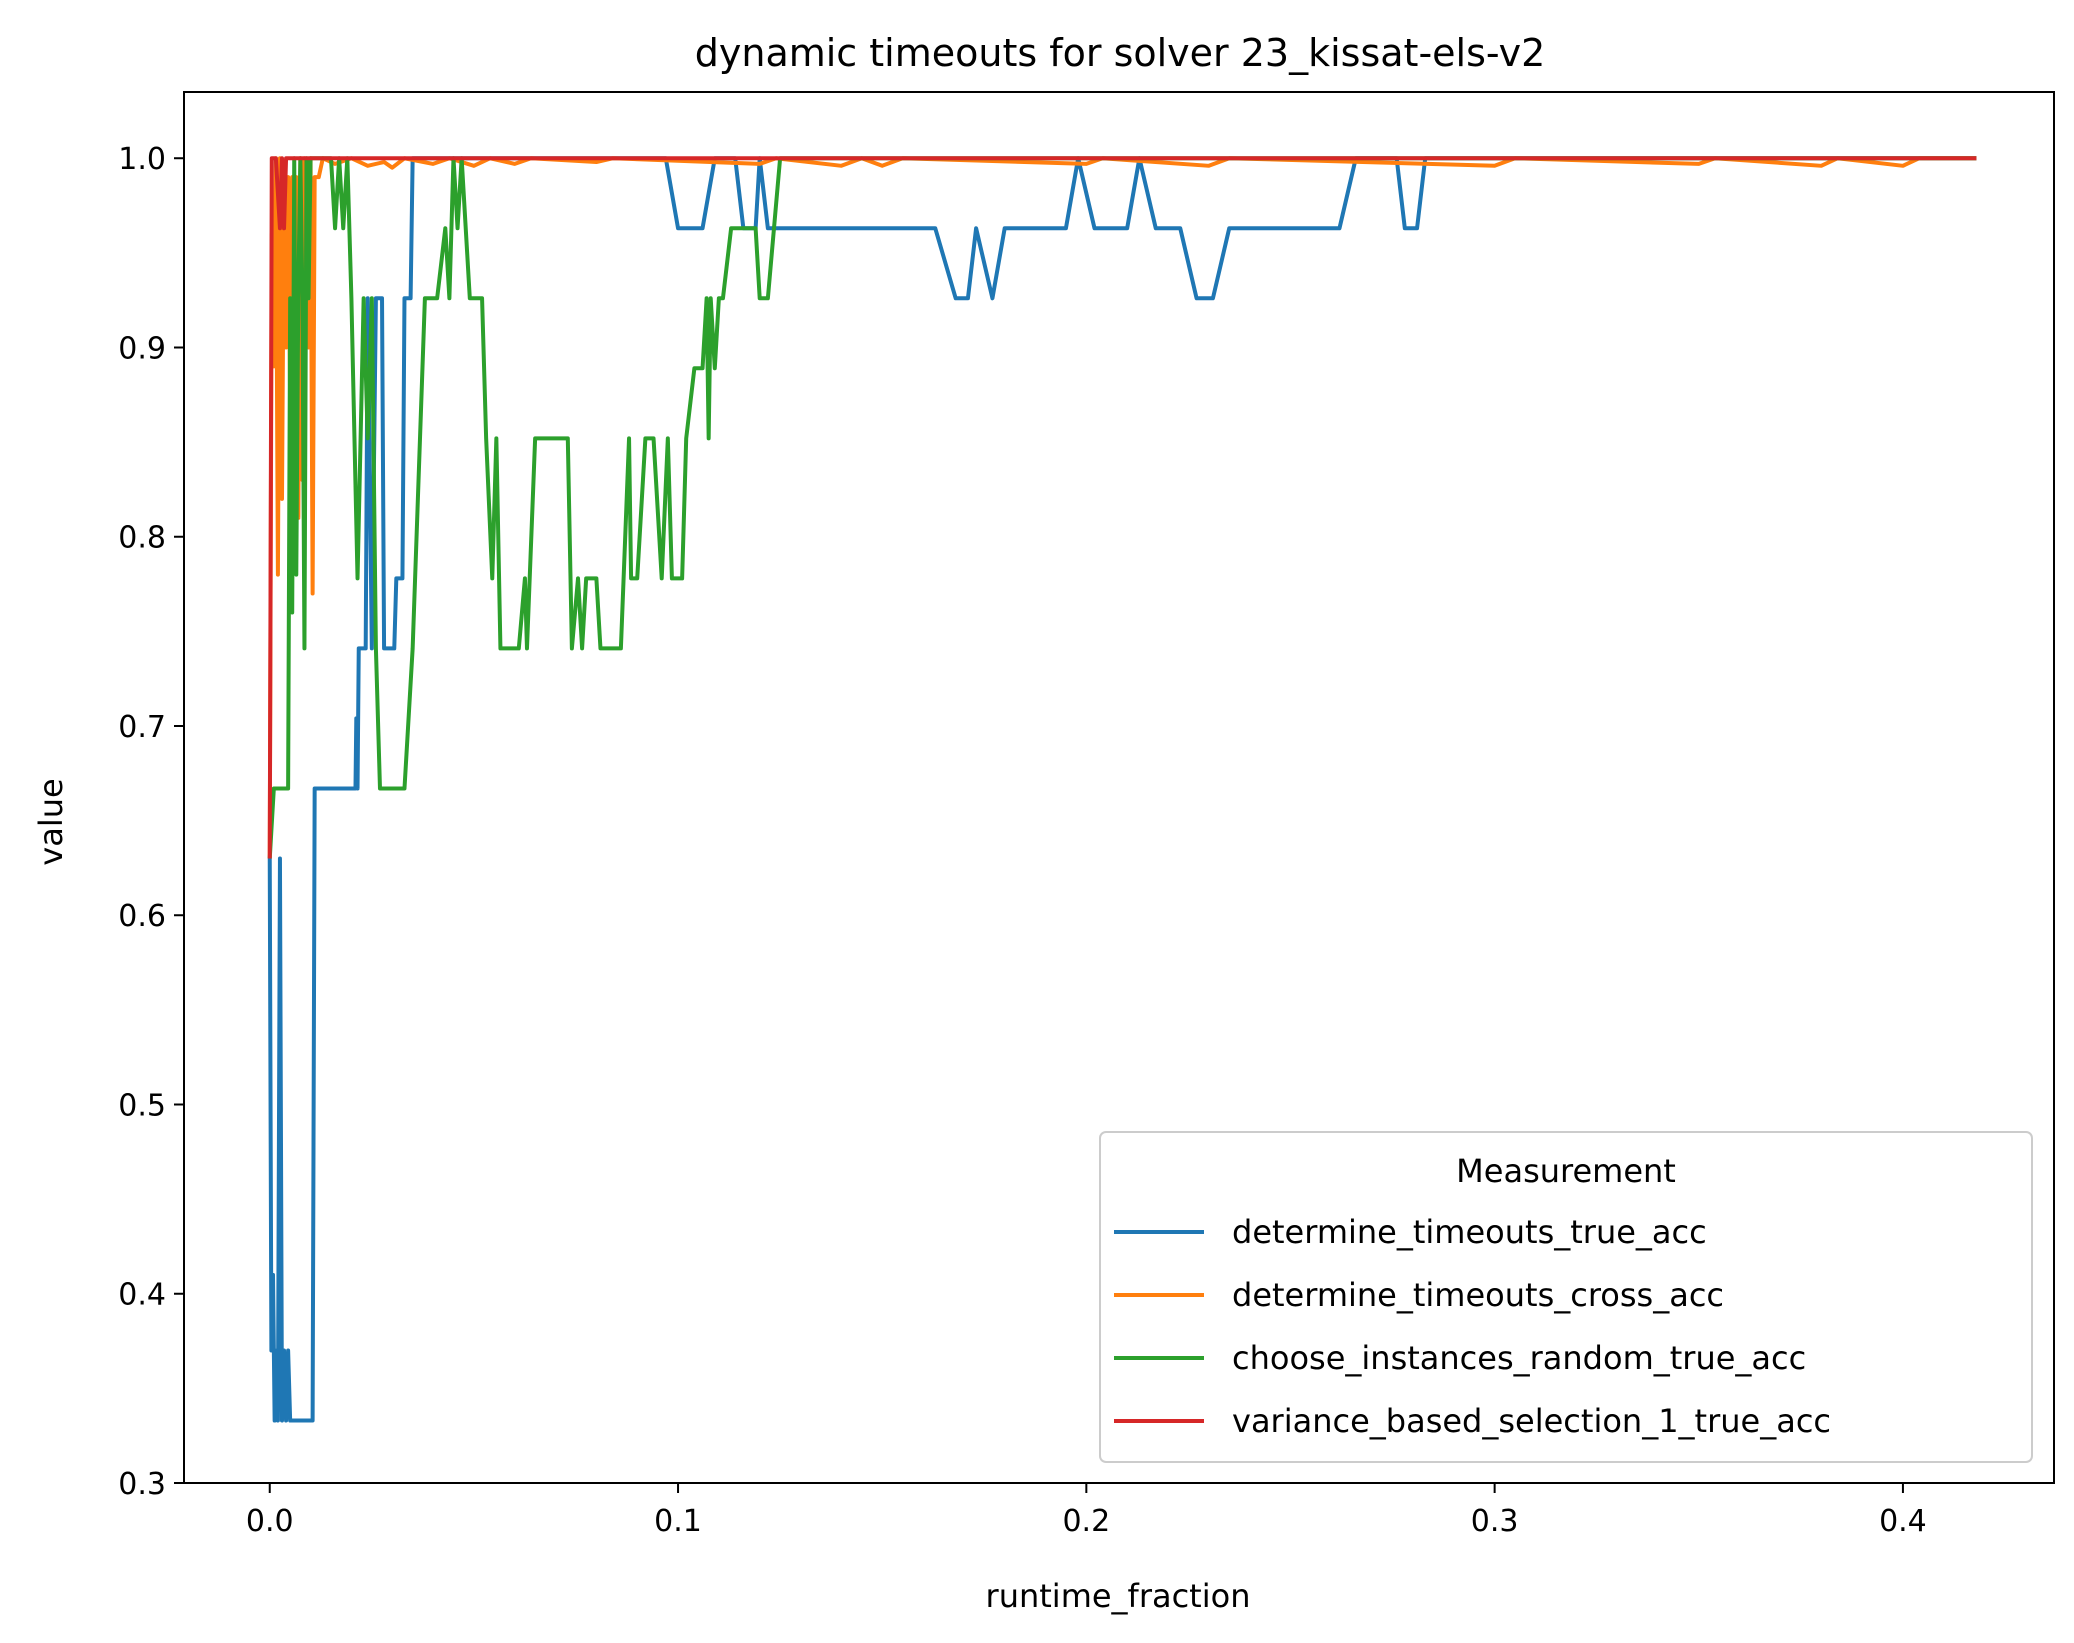 The width and height of the screenshot is (2074, 1643). I want to click on y-tick-label: 0.5, so click(142, 1105).